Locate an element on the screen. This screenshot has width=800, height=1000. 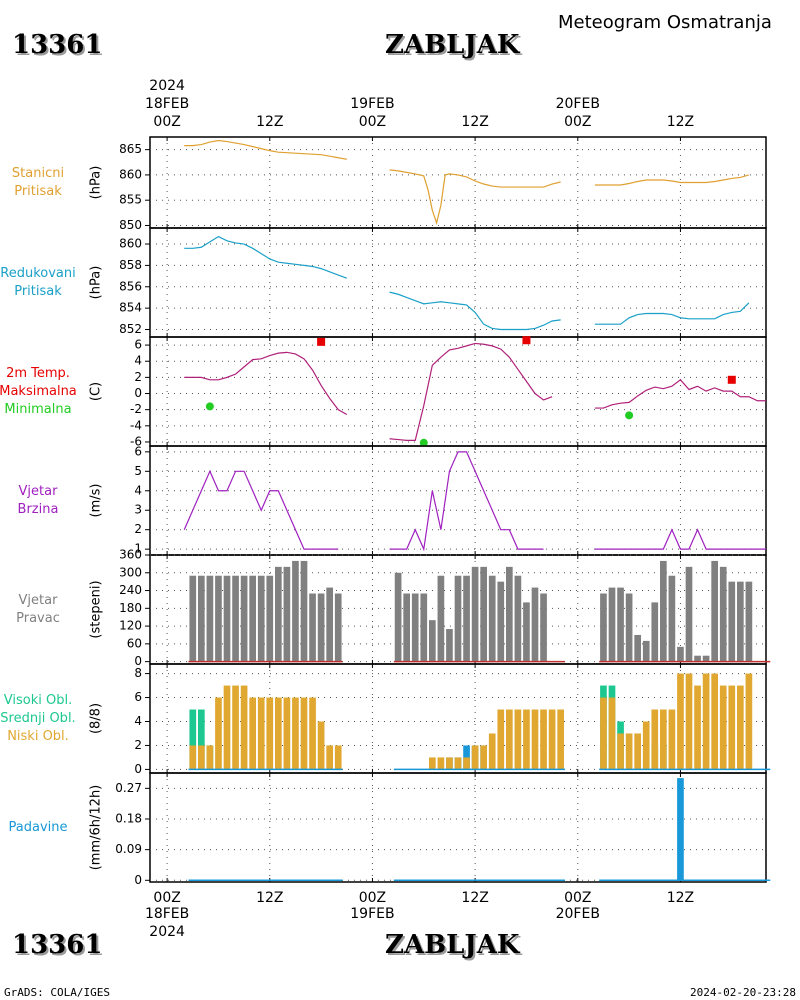
y-tick-label: 60 is located at coordinates (134, 643).